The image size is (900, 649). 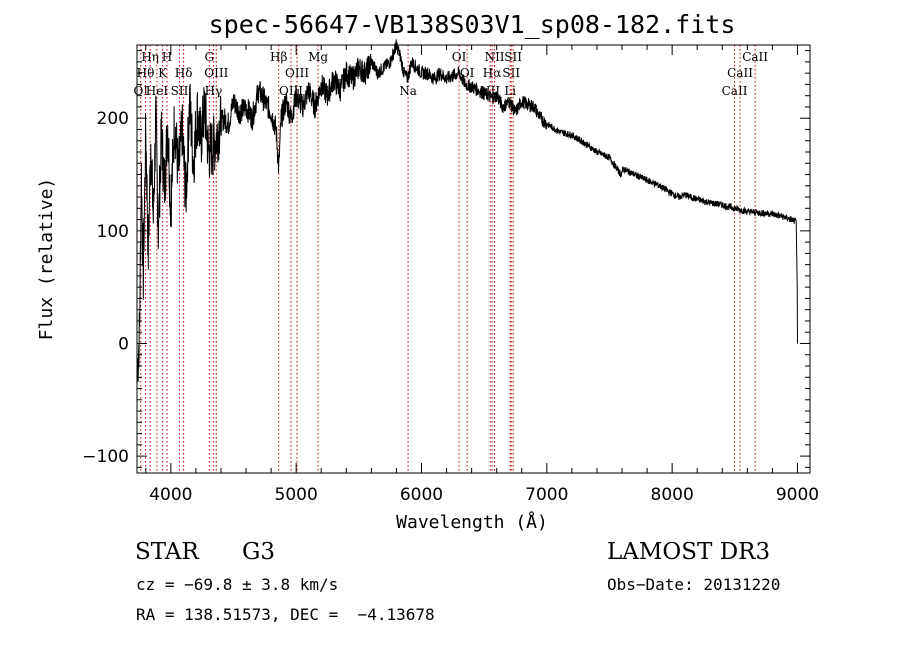 I want to click on line-label-19: Hα, so click(x=492, y=73).